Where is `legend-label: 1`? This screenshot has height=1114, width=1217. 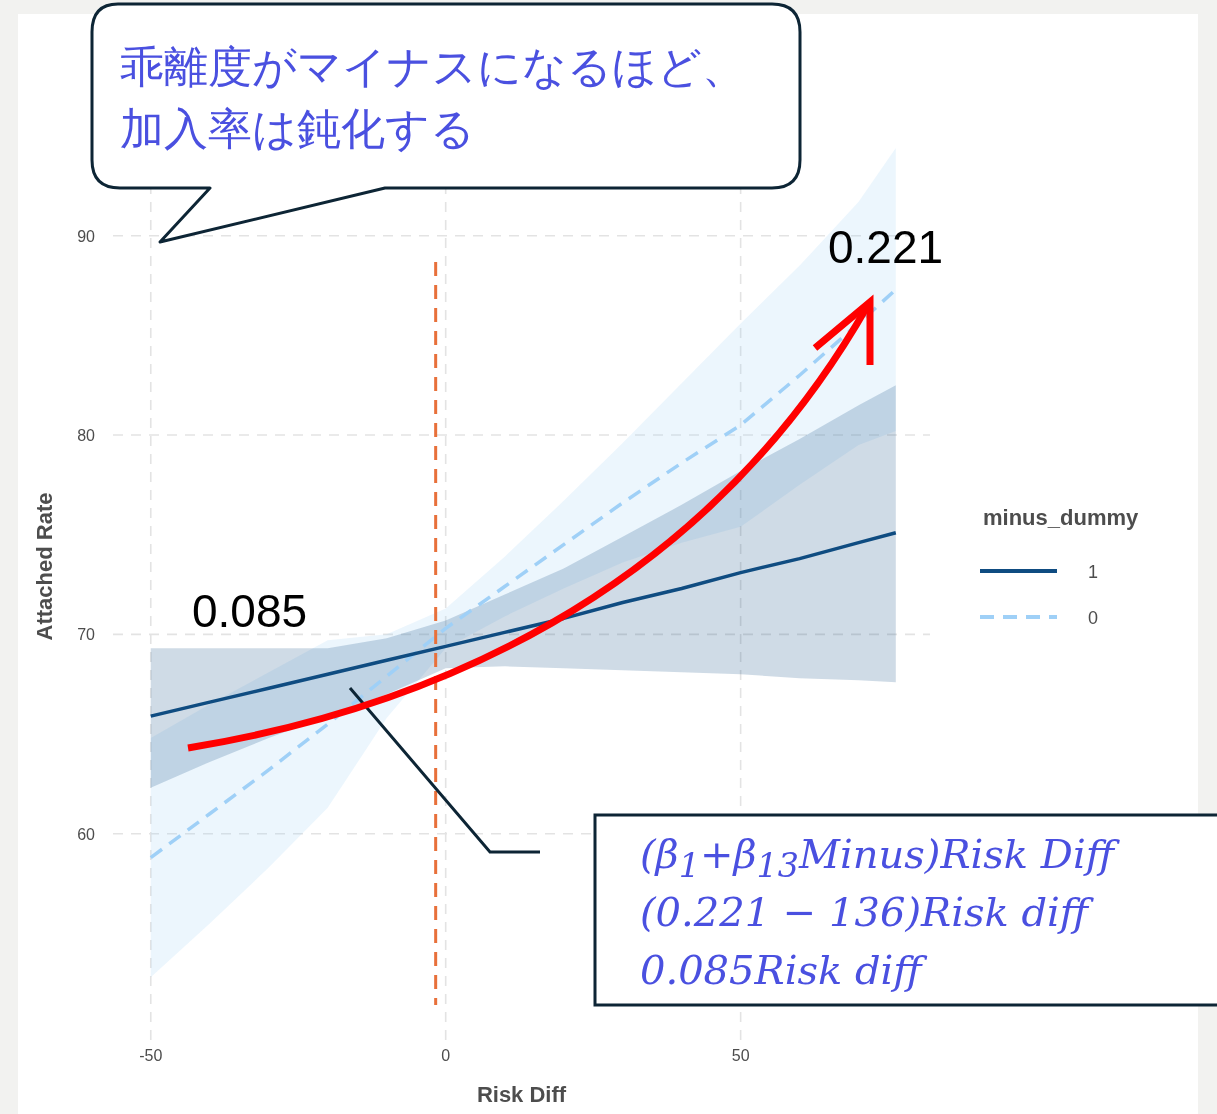 legend-label: 1 is located at coordinates (1093, 572).